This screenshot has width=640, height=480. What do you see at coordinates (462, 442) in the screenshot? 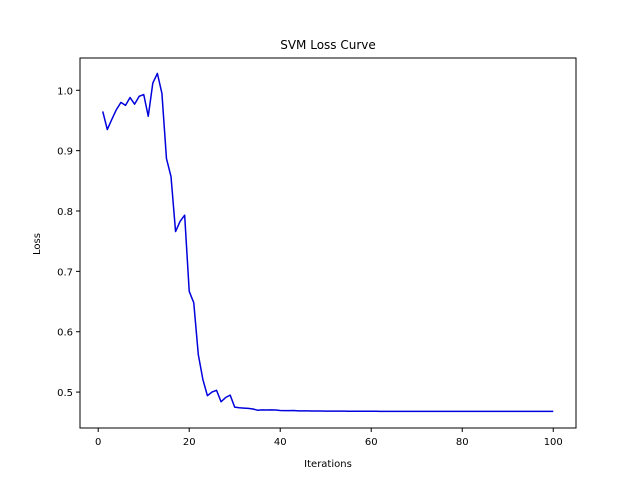
I see `x-tick-label: 80` at bounding box center [462, 442].